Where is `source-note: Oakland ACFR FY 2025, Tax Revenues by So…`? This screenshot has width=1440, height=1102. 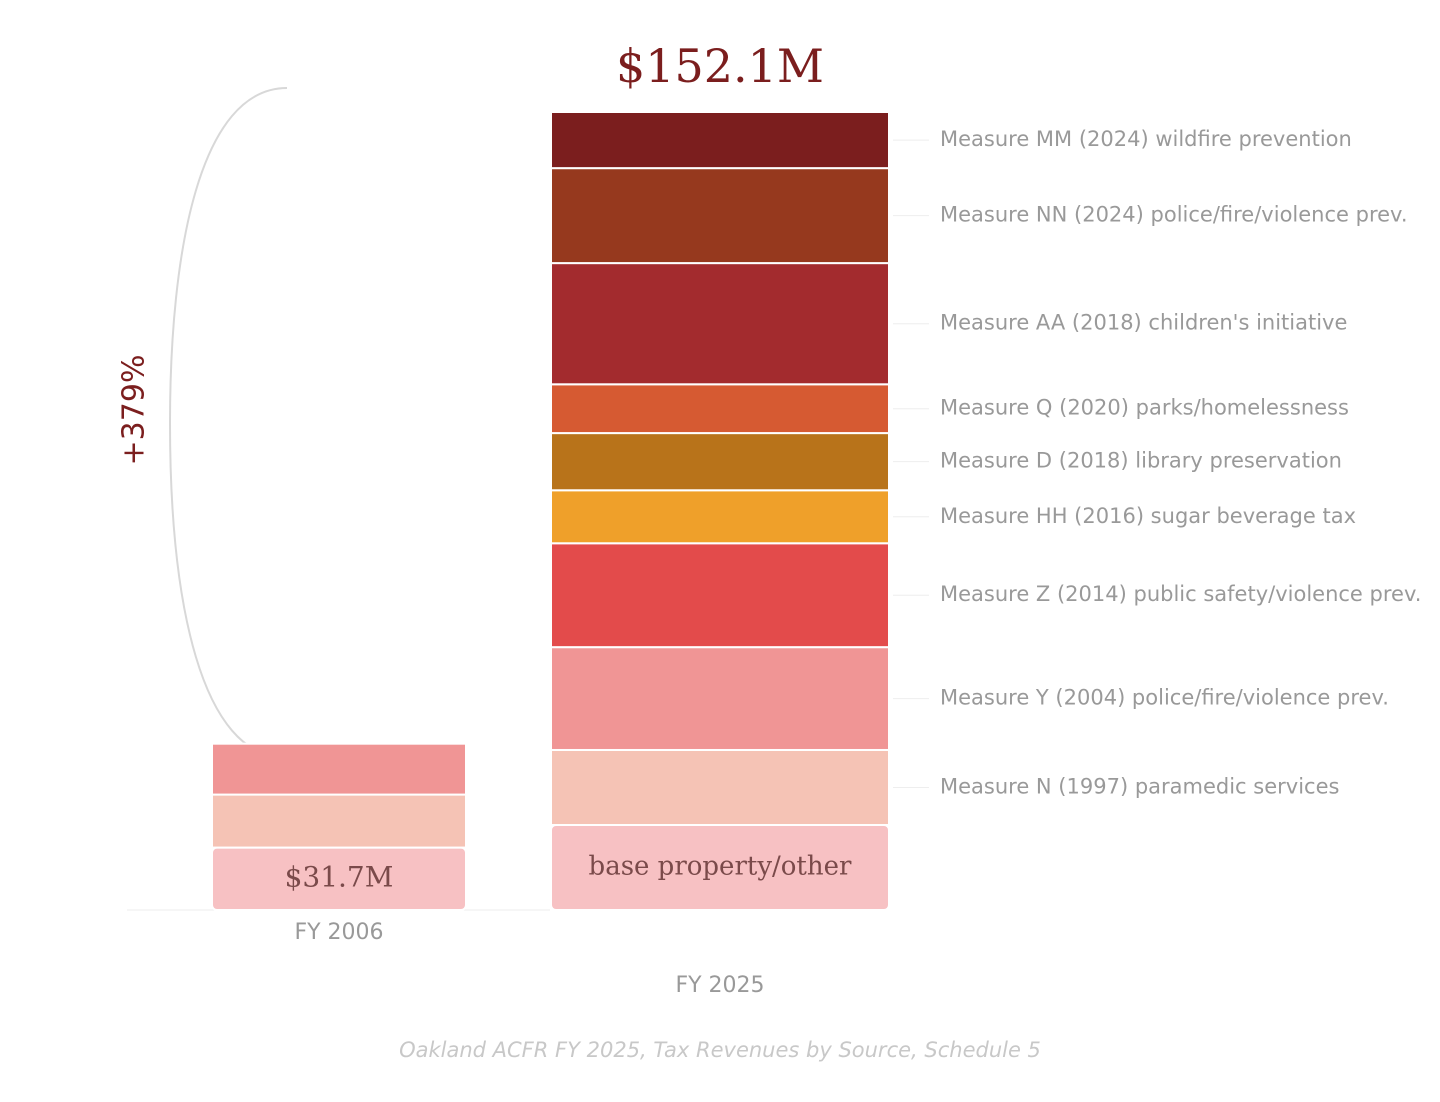
source-note: Oakland ACFR FY 2025, Tax Revenues by So… is located at coordinates (720, 1050).